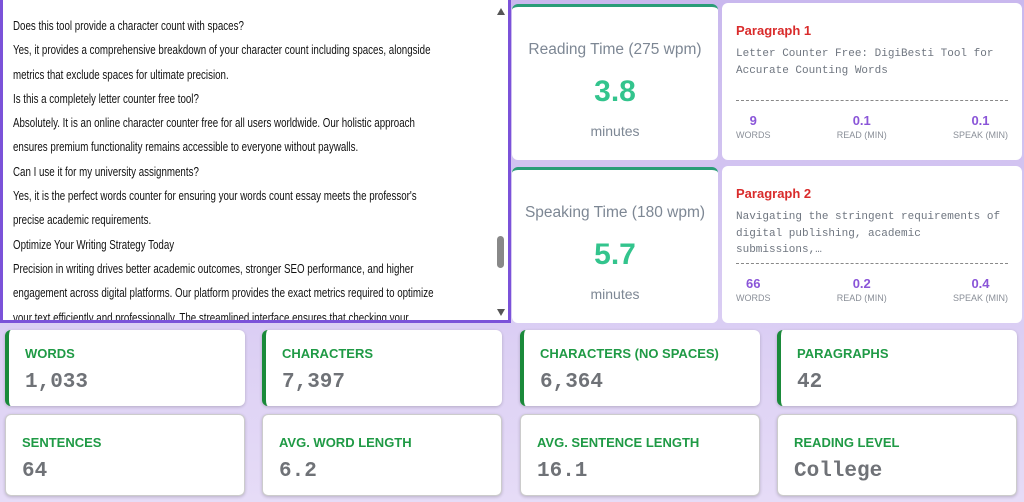  I want to click on stat-value: 16.1, so click(562, 471).